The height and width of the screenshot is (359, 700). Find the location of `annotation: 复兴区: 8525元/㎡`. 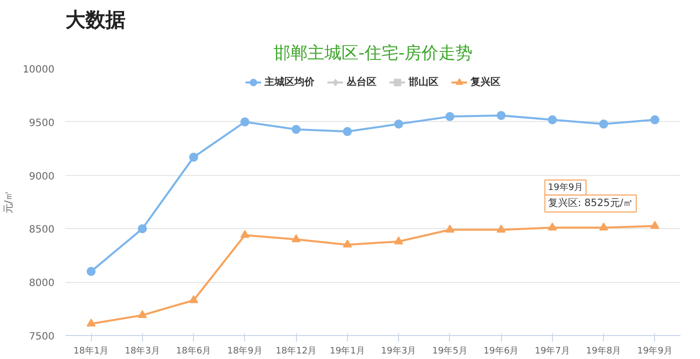

annotation: 复兴区: 8525元/㎡ is located at coordinates (591, 203).